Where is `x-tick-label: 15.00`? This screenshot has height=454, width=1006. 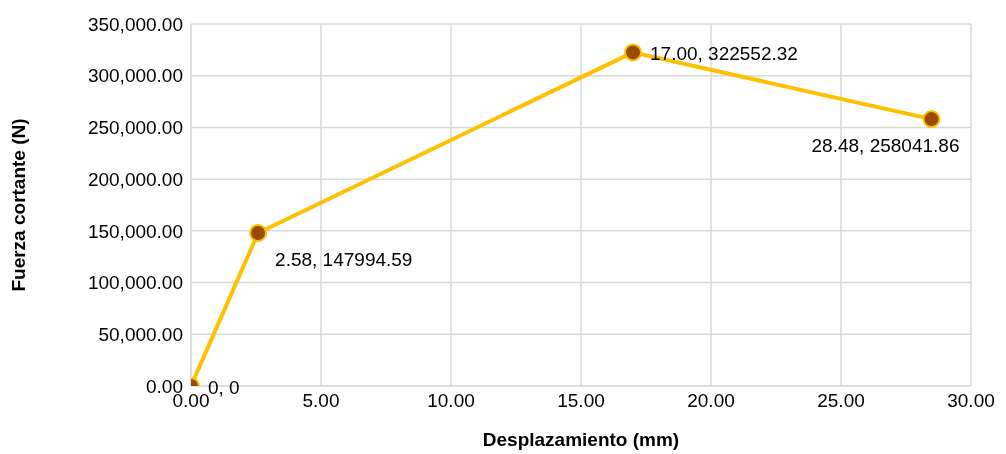
x-tick-label: 15.00 is located at coordinates (581, 401).